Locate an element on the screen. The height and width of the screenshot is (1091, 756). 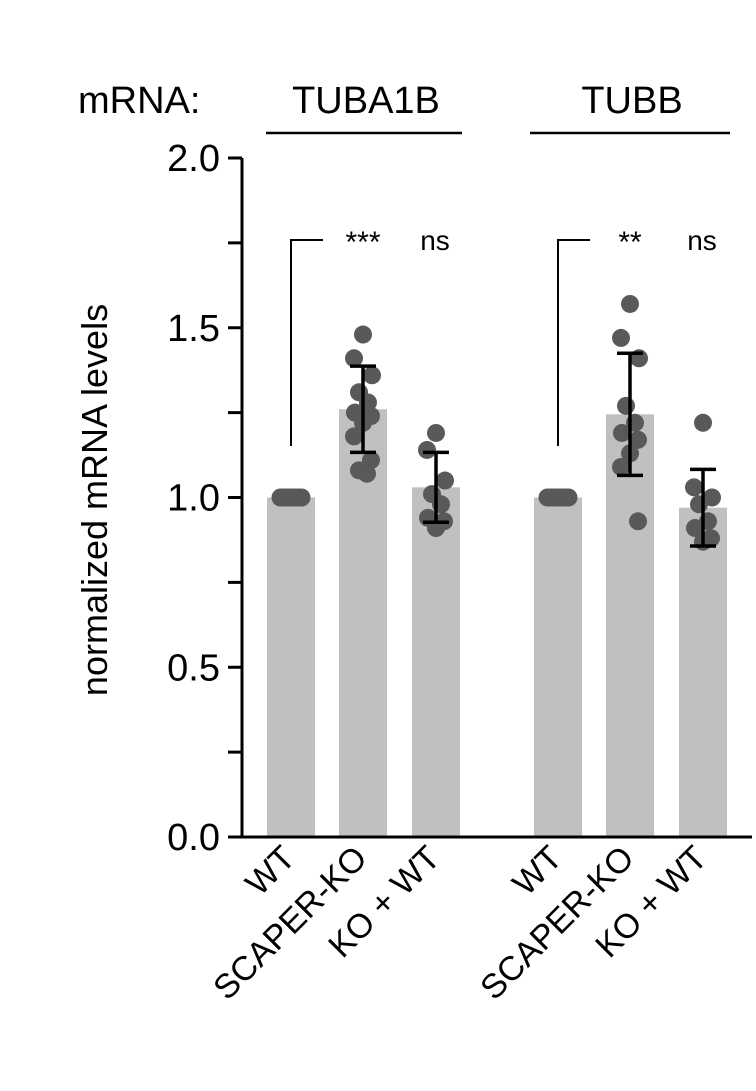
y-tick-label: 0.0 is located at coordinates (193, 838).